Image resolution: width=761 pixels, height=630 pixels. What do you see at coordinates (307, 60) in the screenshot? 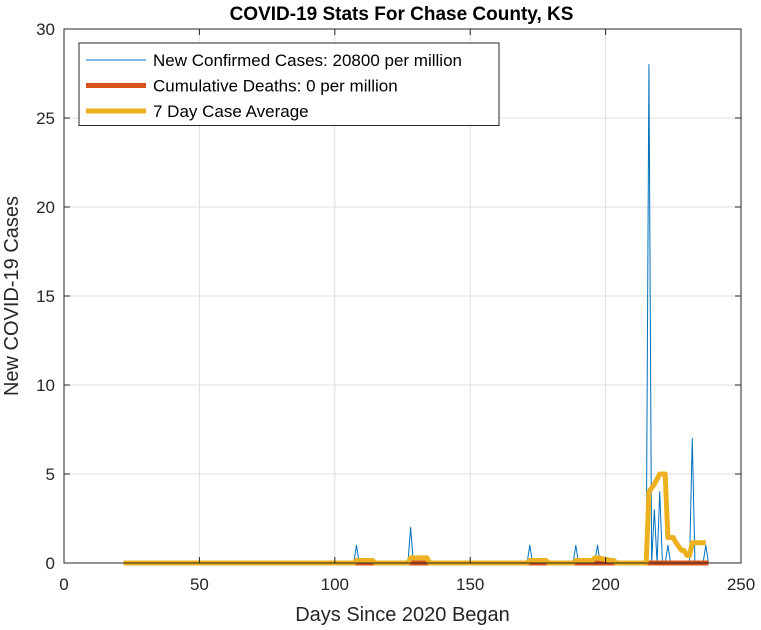
I see `legend-label: New Confirmed Cases: 20800 per million` at bounding box center [307, 60].